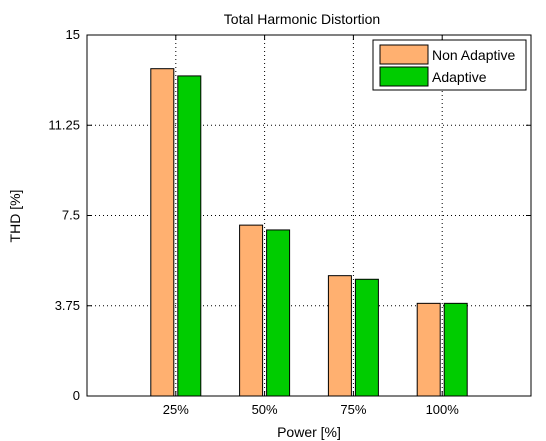 The width and height of the screenshot is (546, 441). What do you see at coordinates (449, 65) in the screenshot?
I see `legend: Non Adaptive Adaptive` at bounding box center [449, 65].